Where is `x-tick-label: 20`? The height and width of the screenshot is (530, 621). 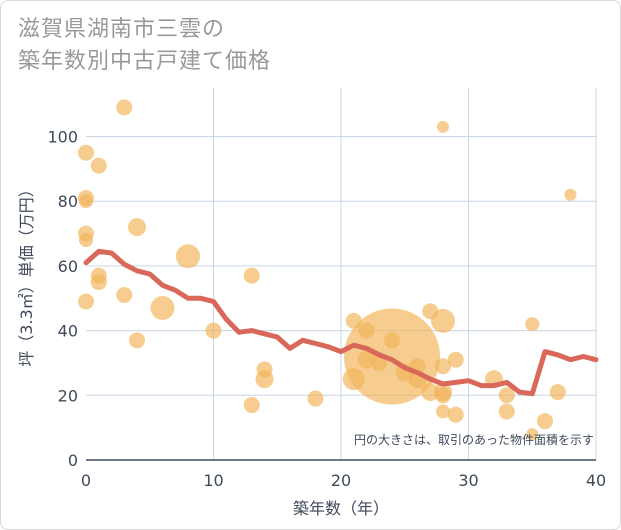 x-tick-label: 20 is located at coordinates (341, 480).